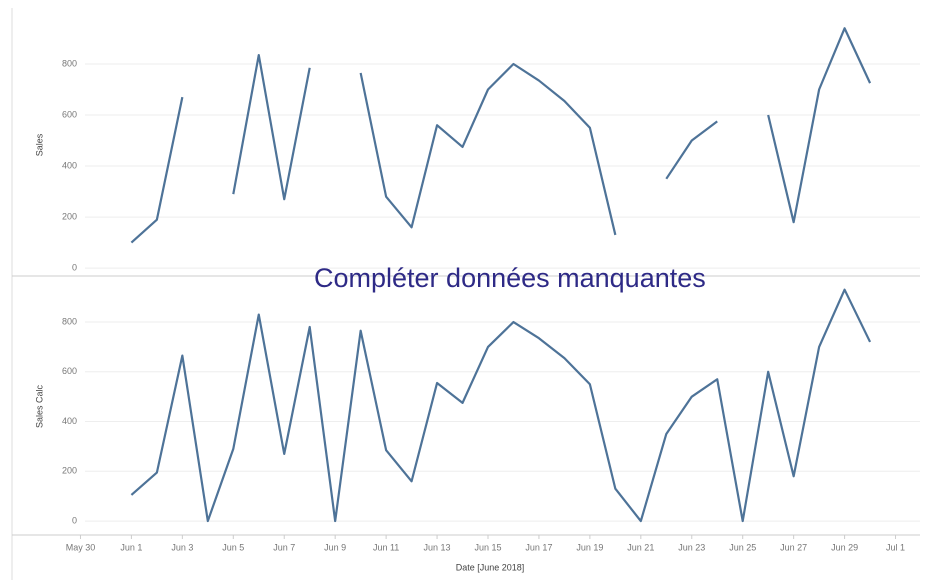  Describe the element at coordinates (793, 547) in the screenshot. I see `x-tick-label: Jun 27` at that location.